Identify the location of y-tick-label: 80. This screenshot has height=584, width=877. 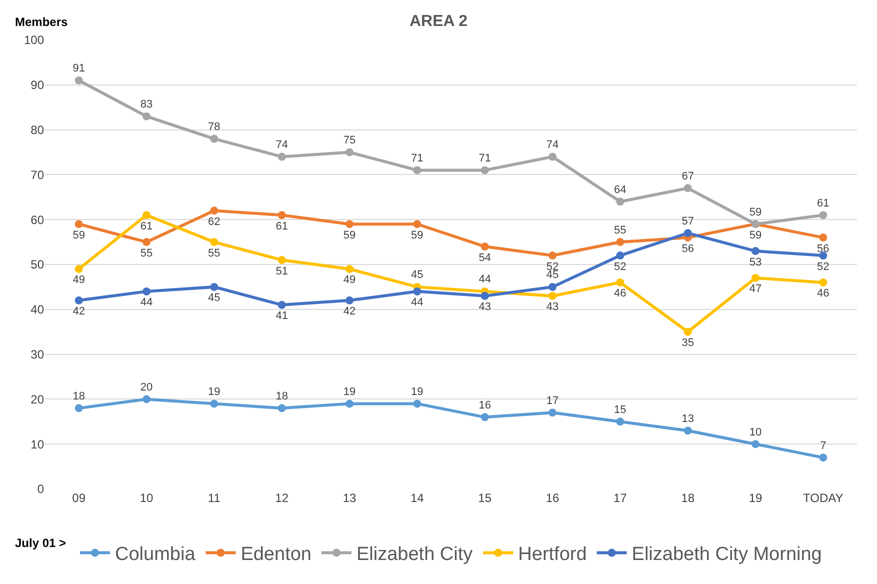
(37, 130).